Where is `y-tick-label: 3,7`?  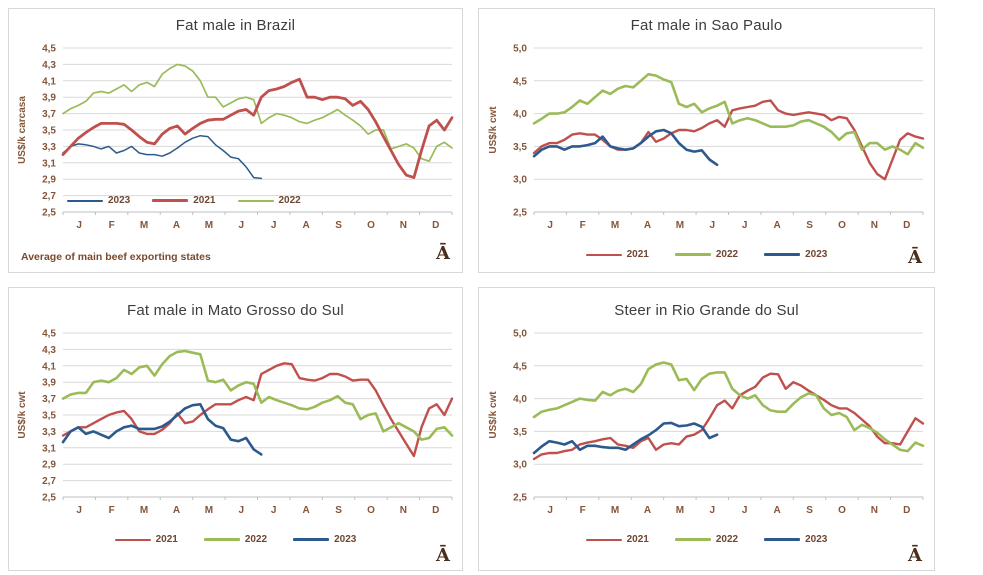
y-tick-label: 3,7 is located at coordinates (49, 399).